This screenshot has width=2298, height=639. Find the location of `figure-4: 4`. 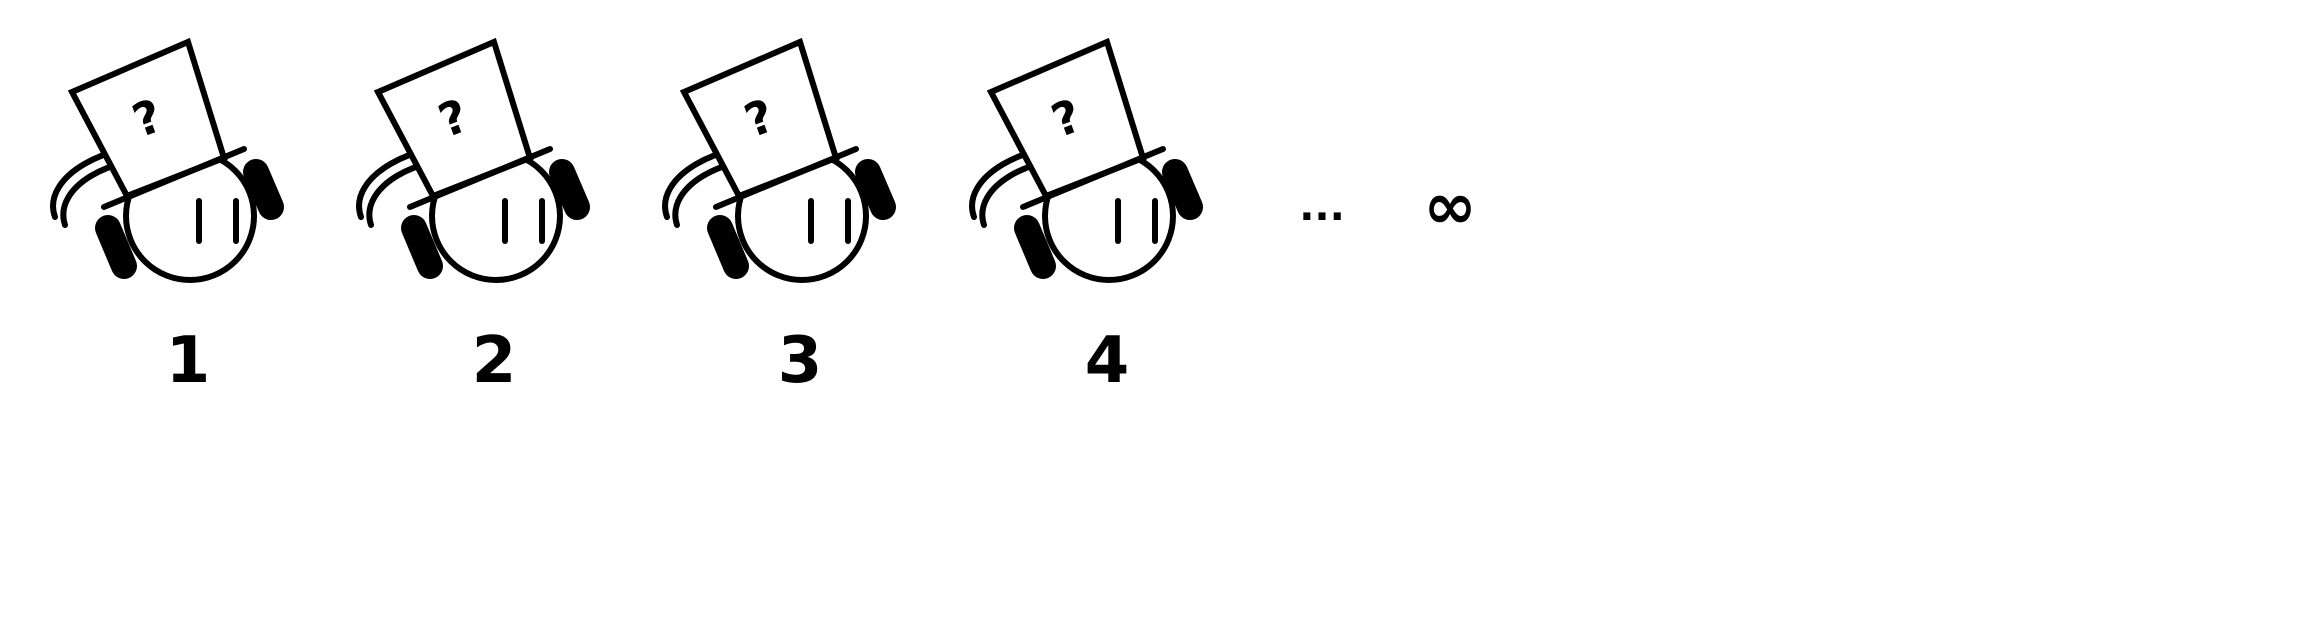

figure-4: 4 is located at coordinates (1081, 220).